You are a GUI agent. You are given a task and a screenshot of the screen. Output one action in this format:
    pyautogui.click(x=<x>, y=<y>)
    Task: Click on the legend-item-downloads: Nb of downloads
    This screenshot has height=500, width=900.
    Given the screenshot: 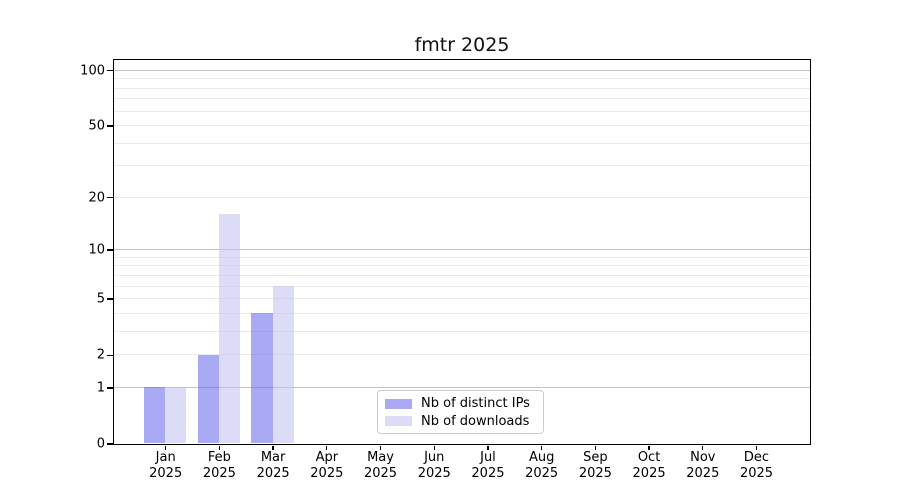 What is the action you would take?
    pyautogui.click(x=464, y=422)
    